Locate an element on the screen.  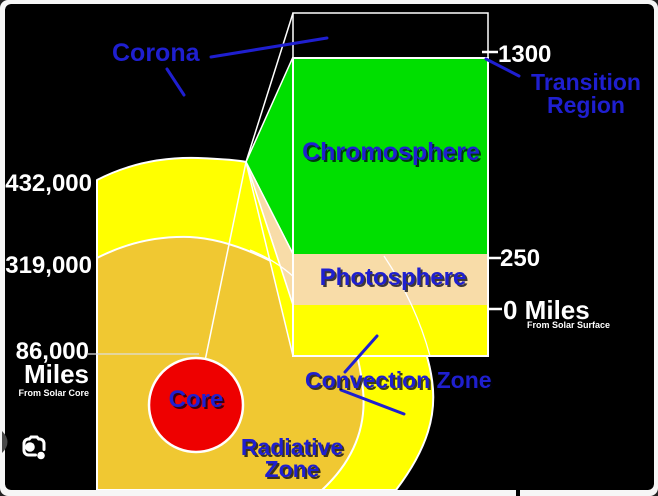
label-transition-region: Transition Region is located at coordinates (586, 94).